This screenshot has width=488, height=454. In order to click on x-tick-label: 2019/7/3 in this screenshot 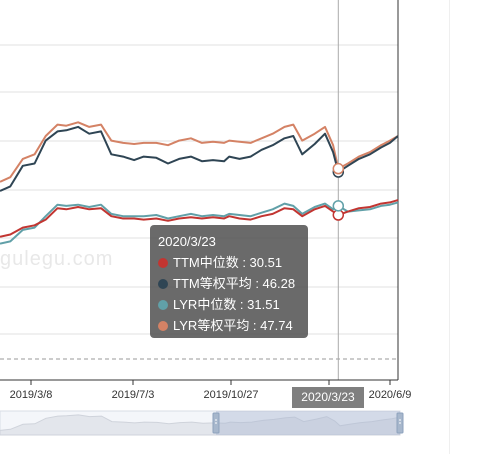, I will do `click(133, 395)`.